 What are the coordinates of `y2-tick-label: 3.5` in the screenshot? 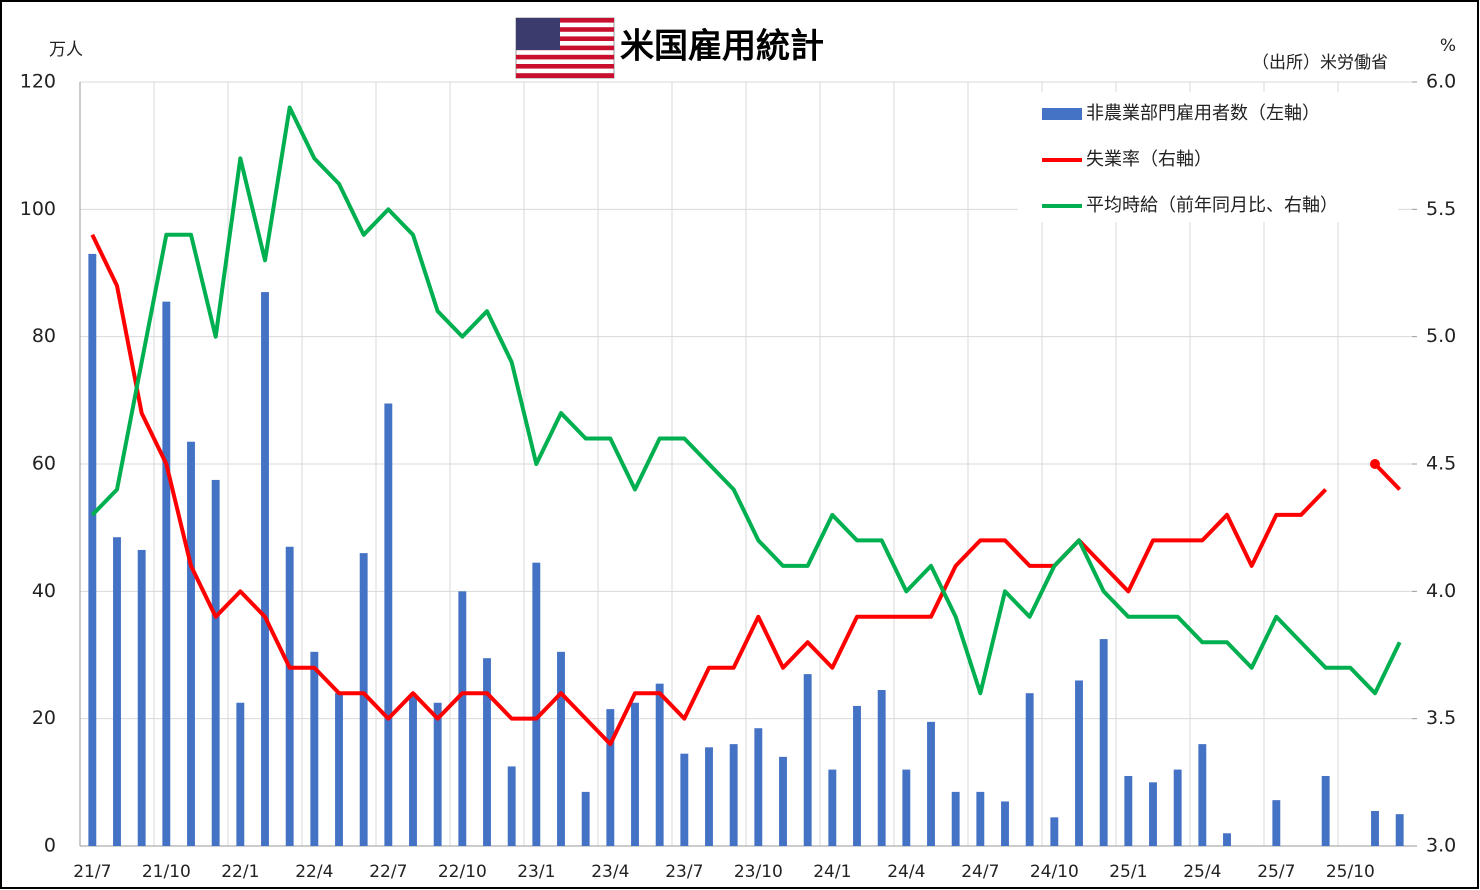 It's located at (1441, 718).